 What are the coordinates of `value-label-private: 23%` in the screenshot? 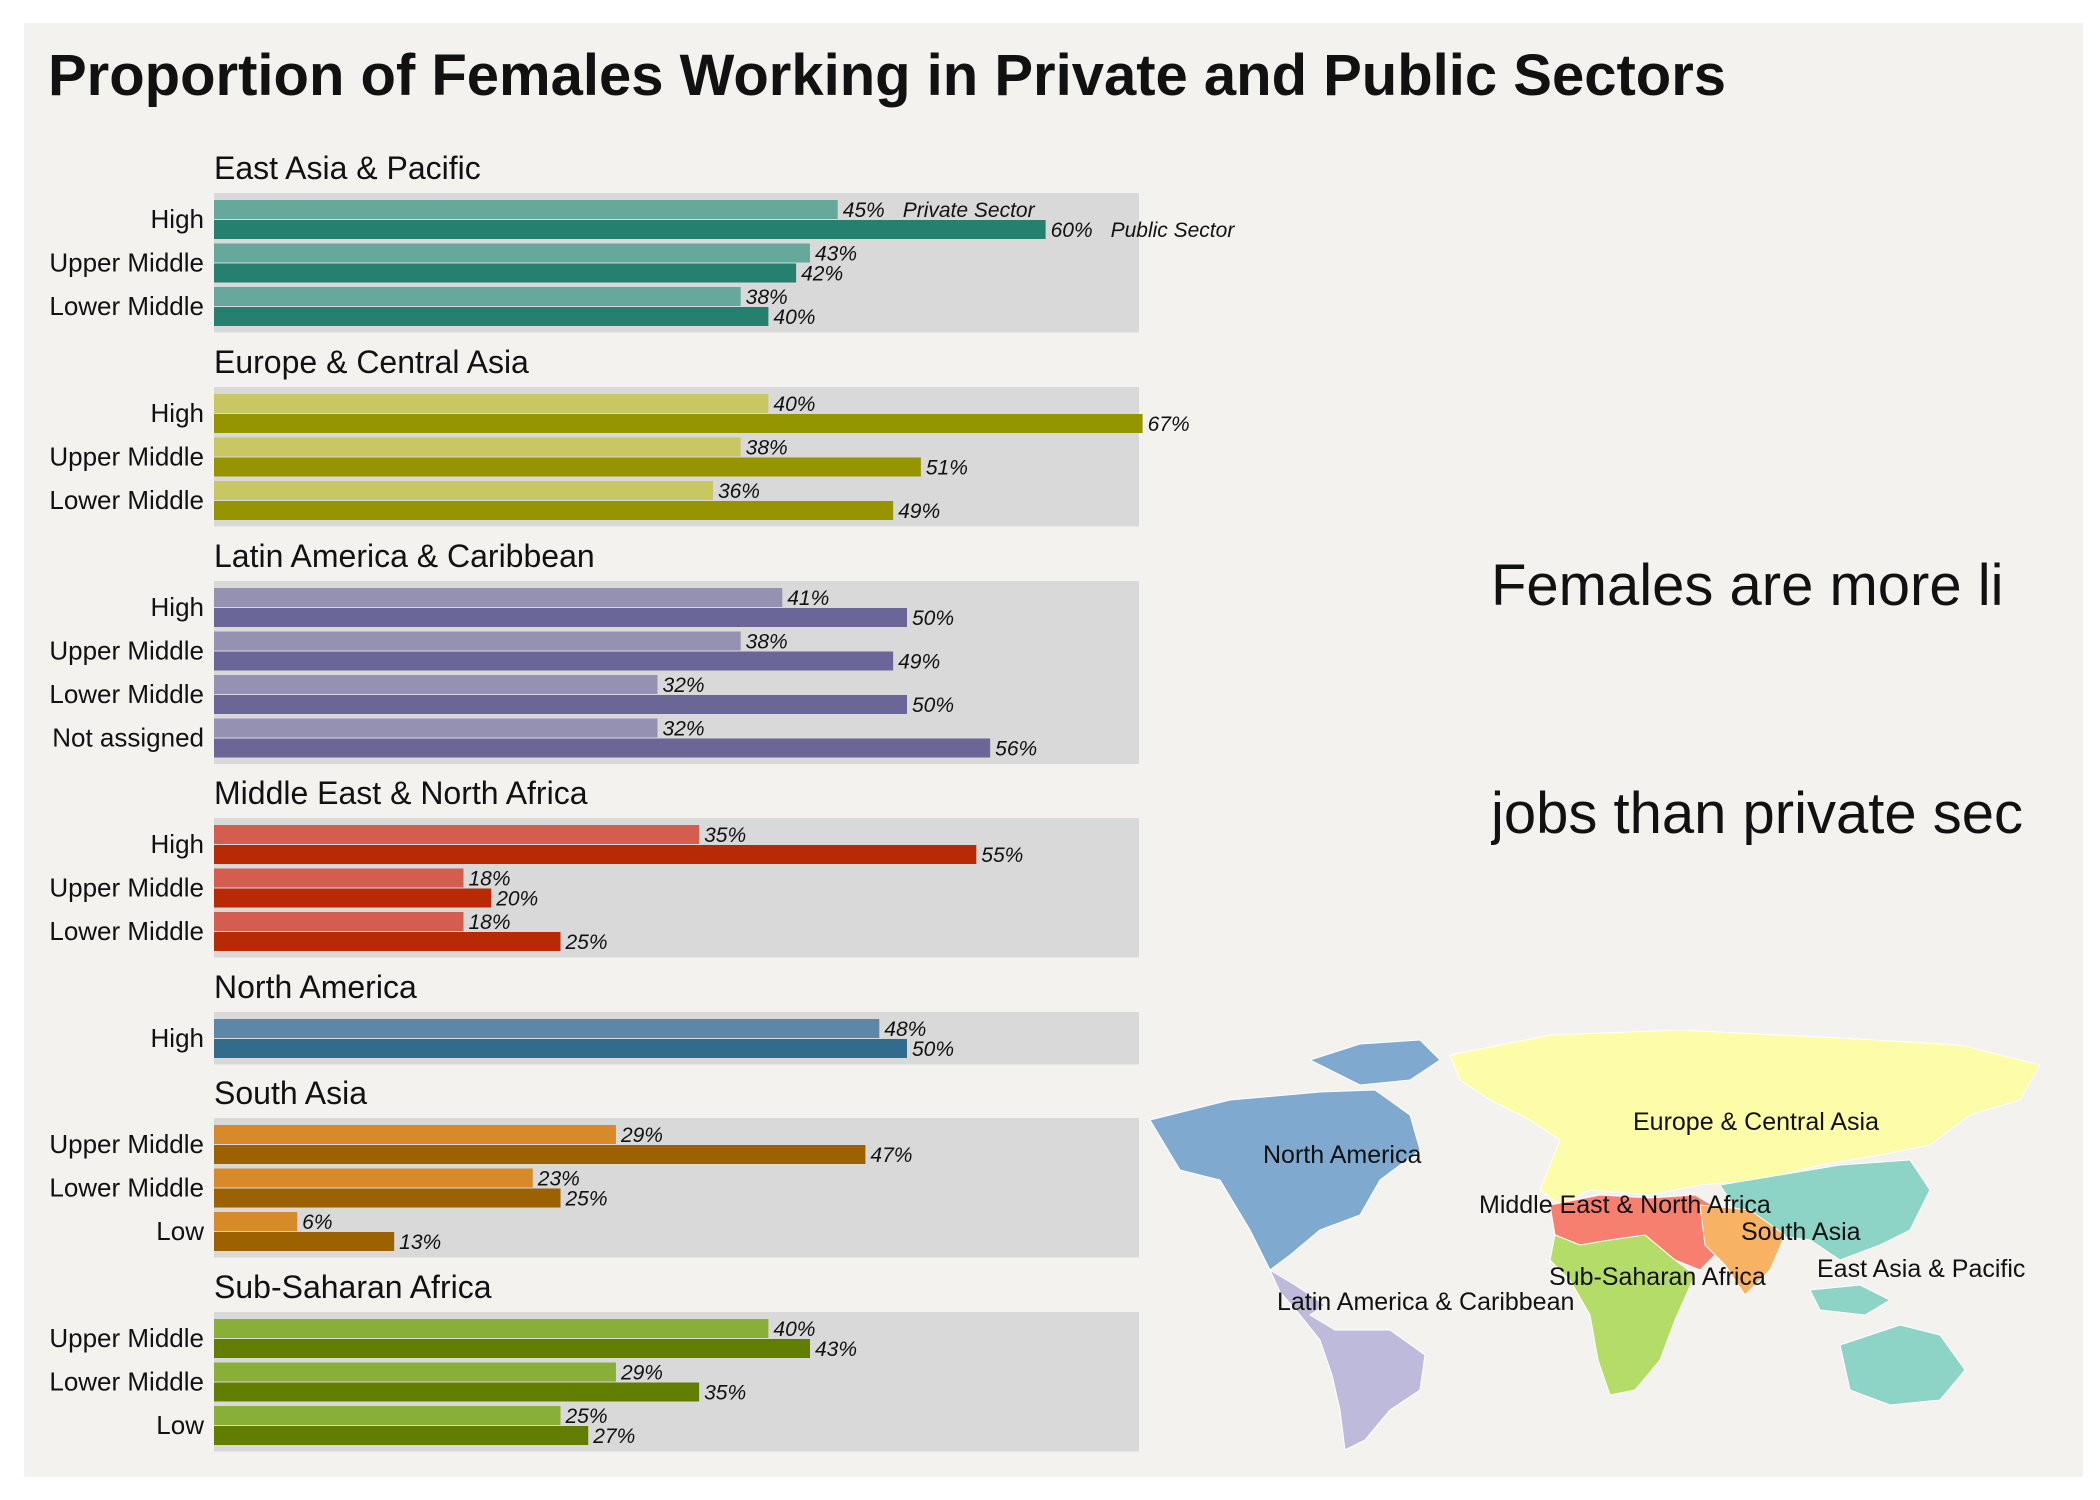 It's located at (558, 1179).